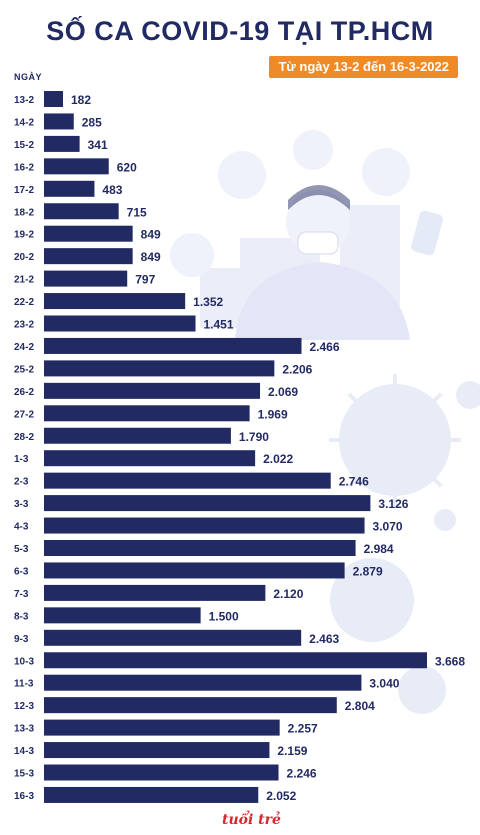 This screenshot has height=835, width=480. I want to click on category-label: 26-2, so click(24, 392).